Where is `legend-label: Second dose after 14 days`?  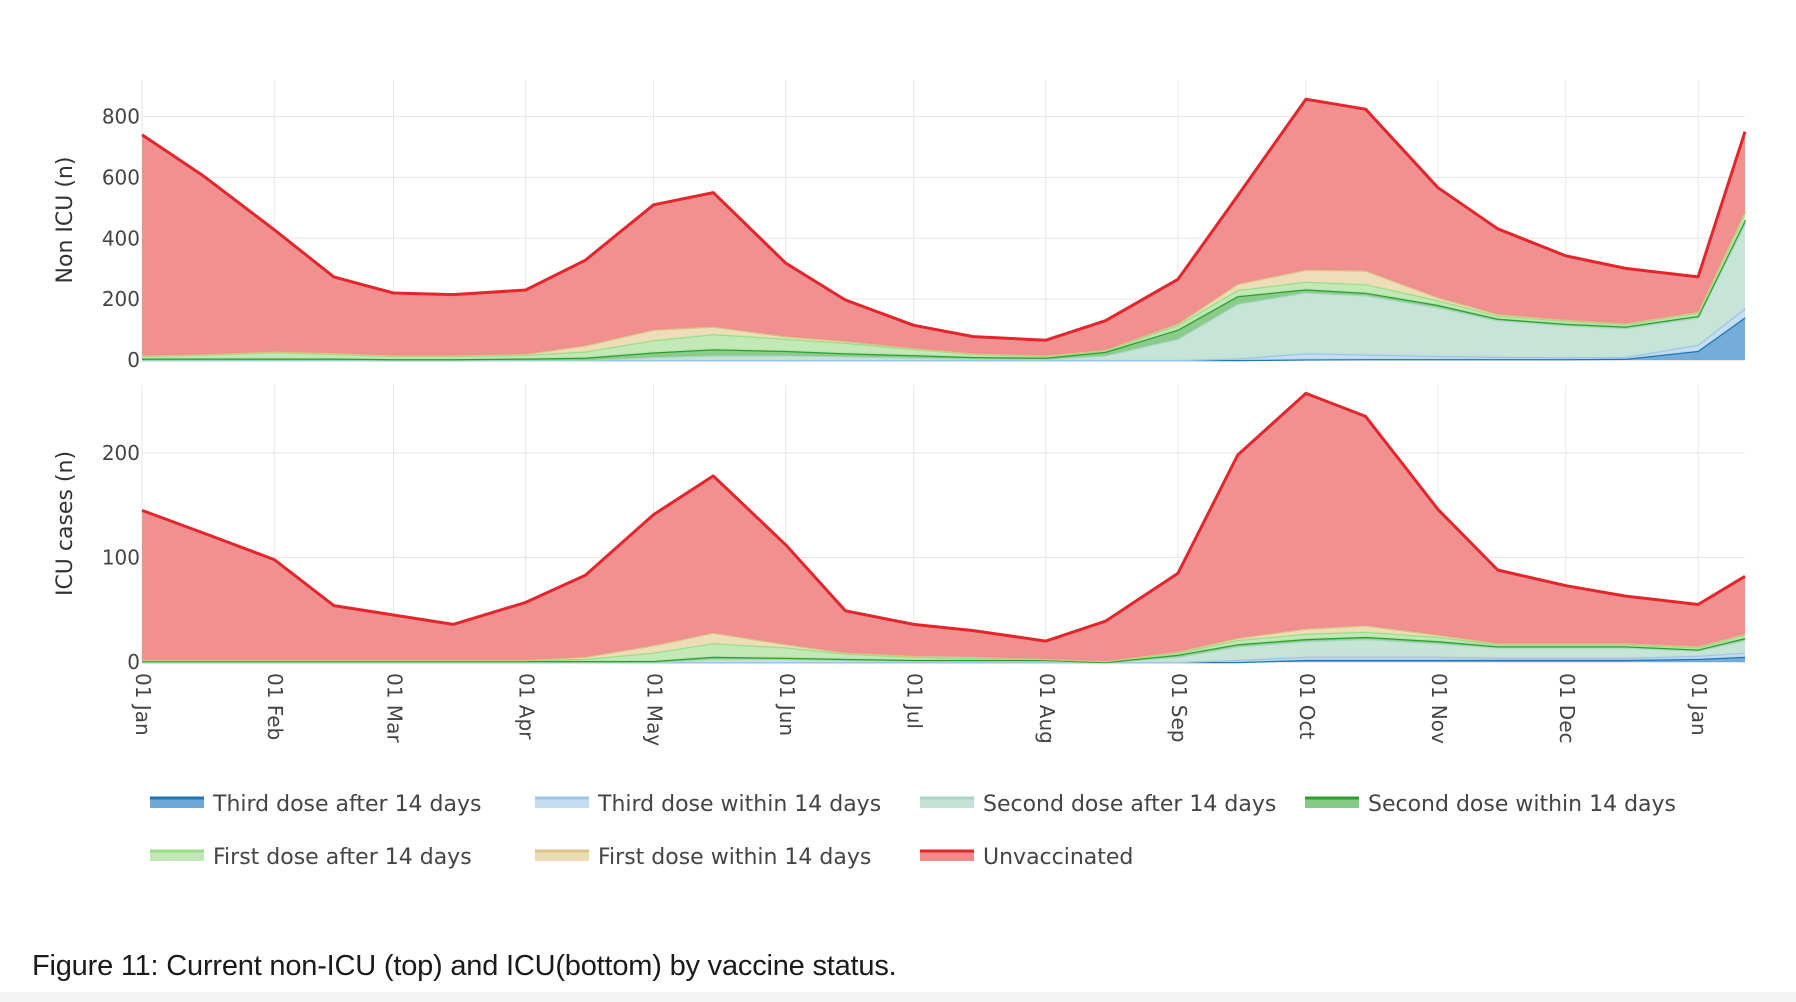 legend-label: Second dose after 14 days is located at coordinates (1129, 804).